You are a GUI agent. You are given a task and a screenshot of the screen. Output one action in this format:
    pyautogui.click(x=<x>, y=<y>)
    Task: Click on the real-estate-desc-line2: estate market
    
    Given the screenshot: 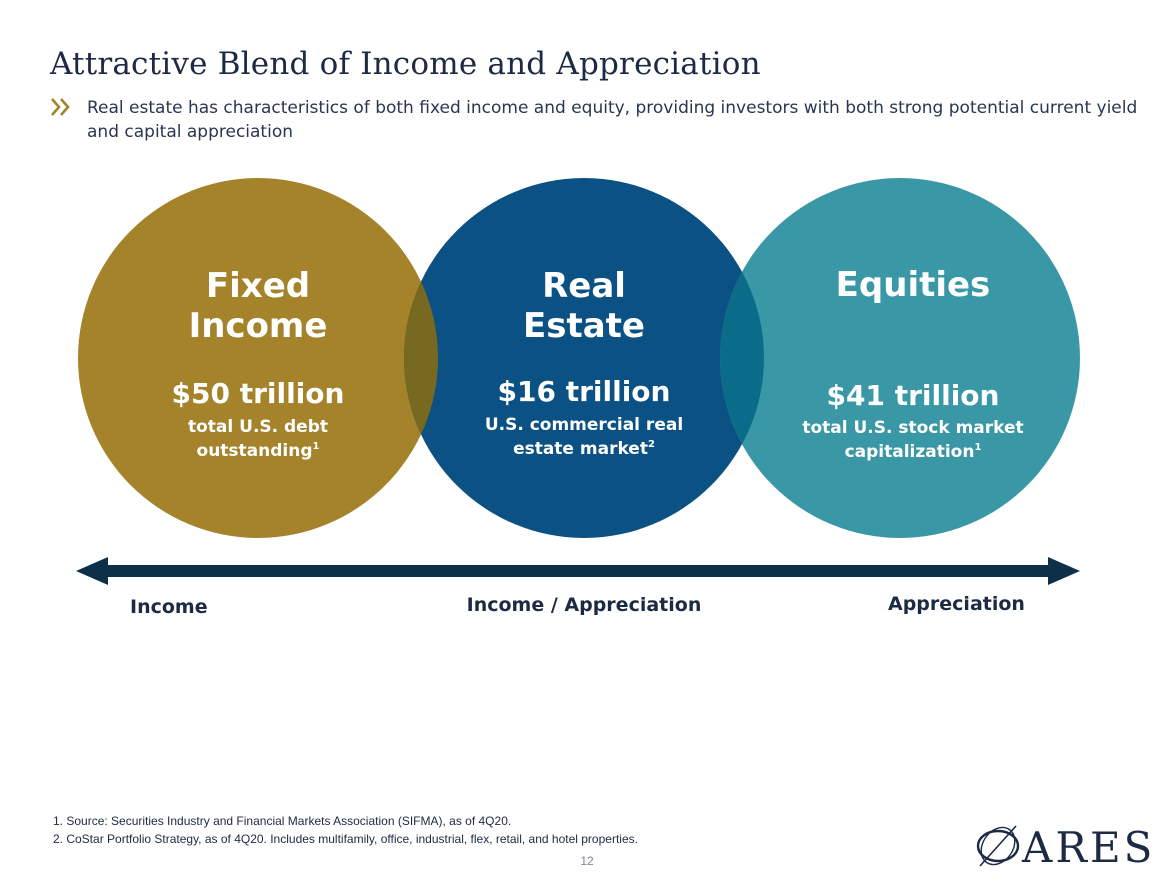 What is the action you would take?
    pyautogui.click(x=580, y=449)
    